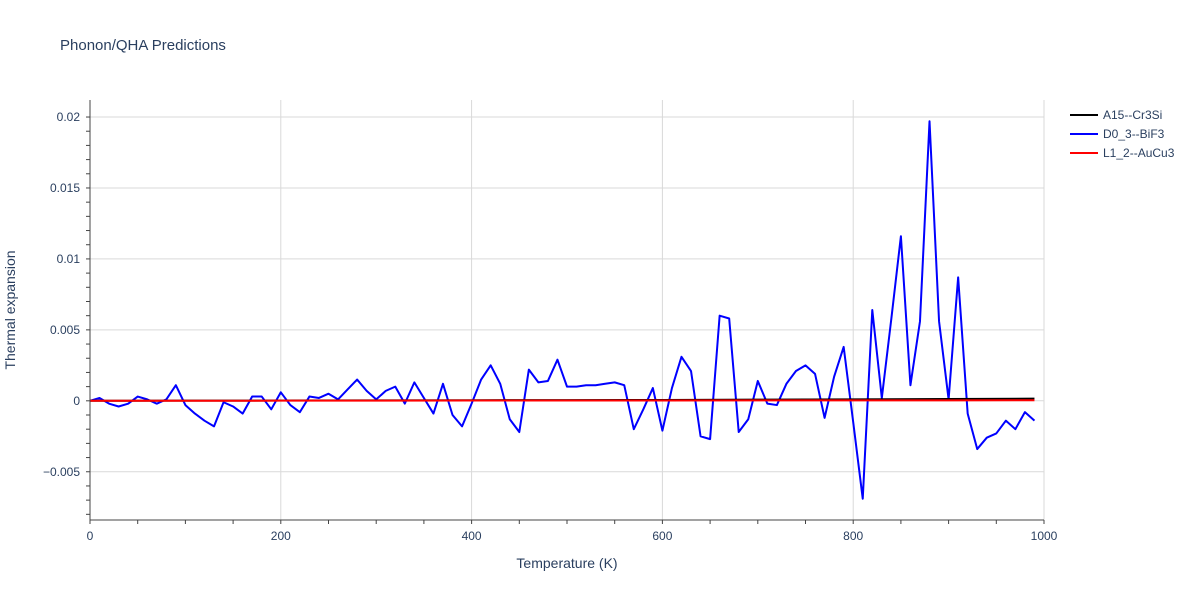  What do you see at coordinates (853, 536) in the screenshot?
I see `x-tick-label: 800` at bounding box center [853, 536].